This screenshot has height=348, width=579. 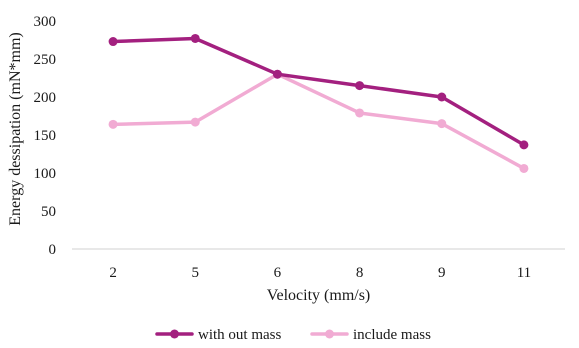 What do you see at coordinates (360, 273) in the screenshot?
I see `x-tick-label: 8` at bounding box center [360, 273].